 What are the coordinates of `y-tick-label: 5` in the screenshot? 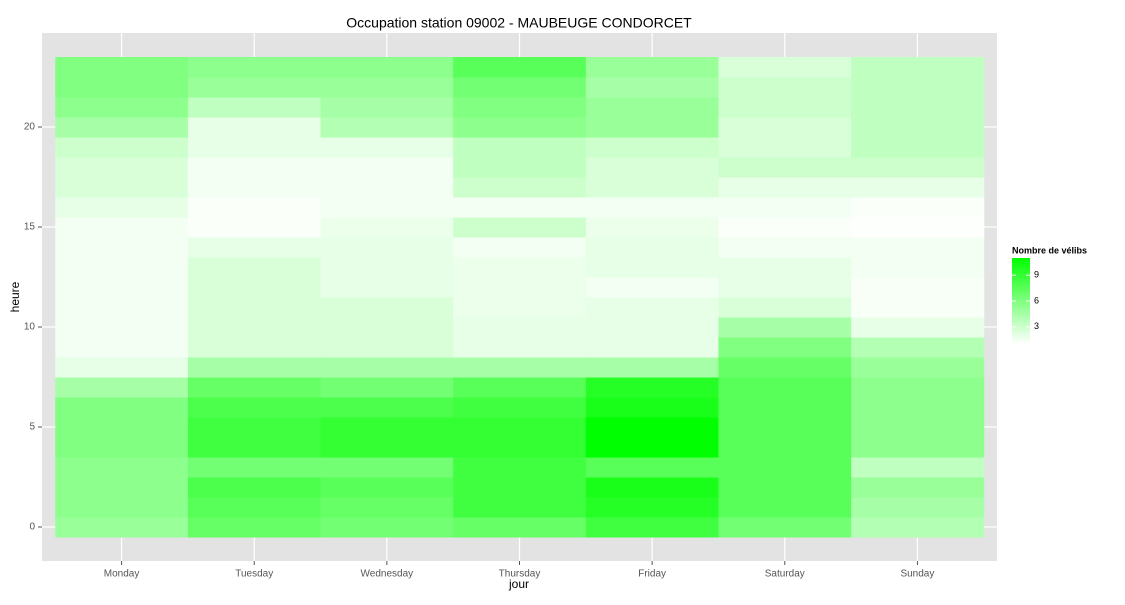 It's located at (32, 427).